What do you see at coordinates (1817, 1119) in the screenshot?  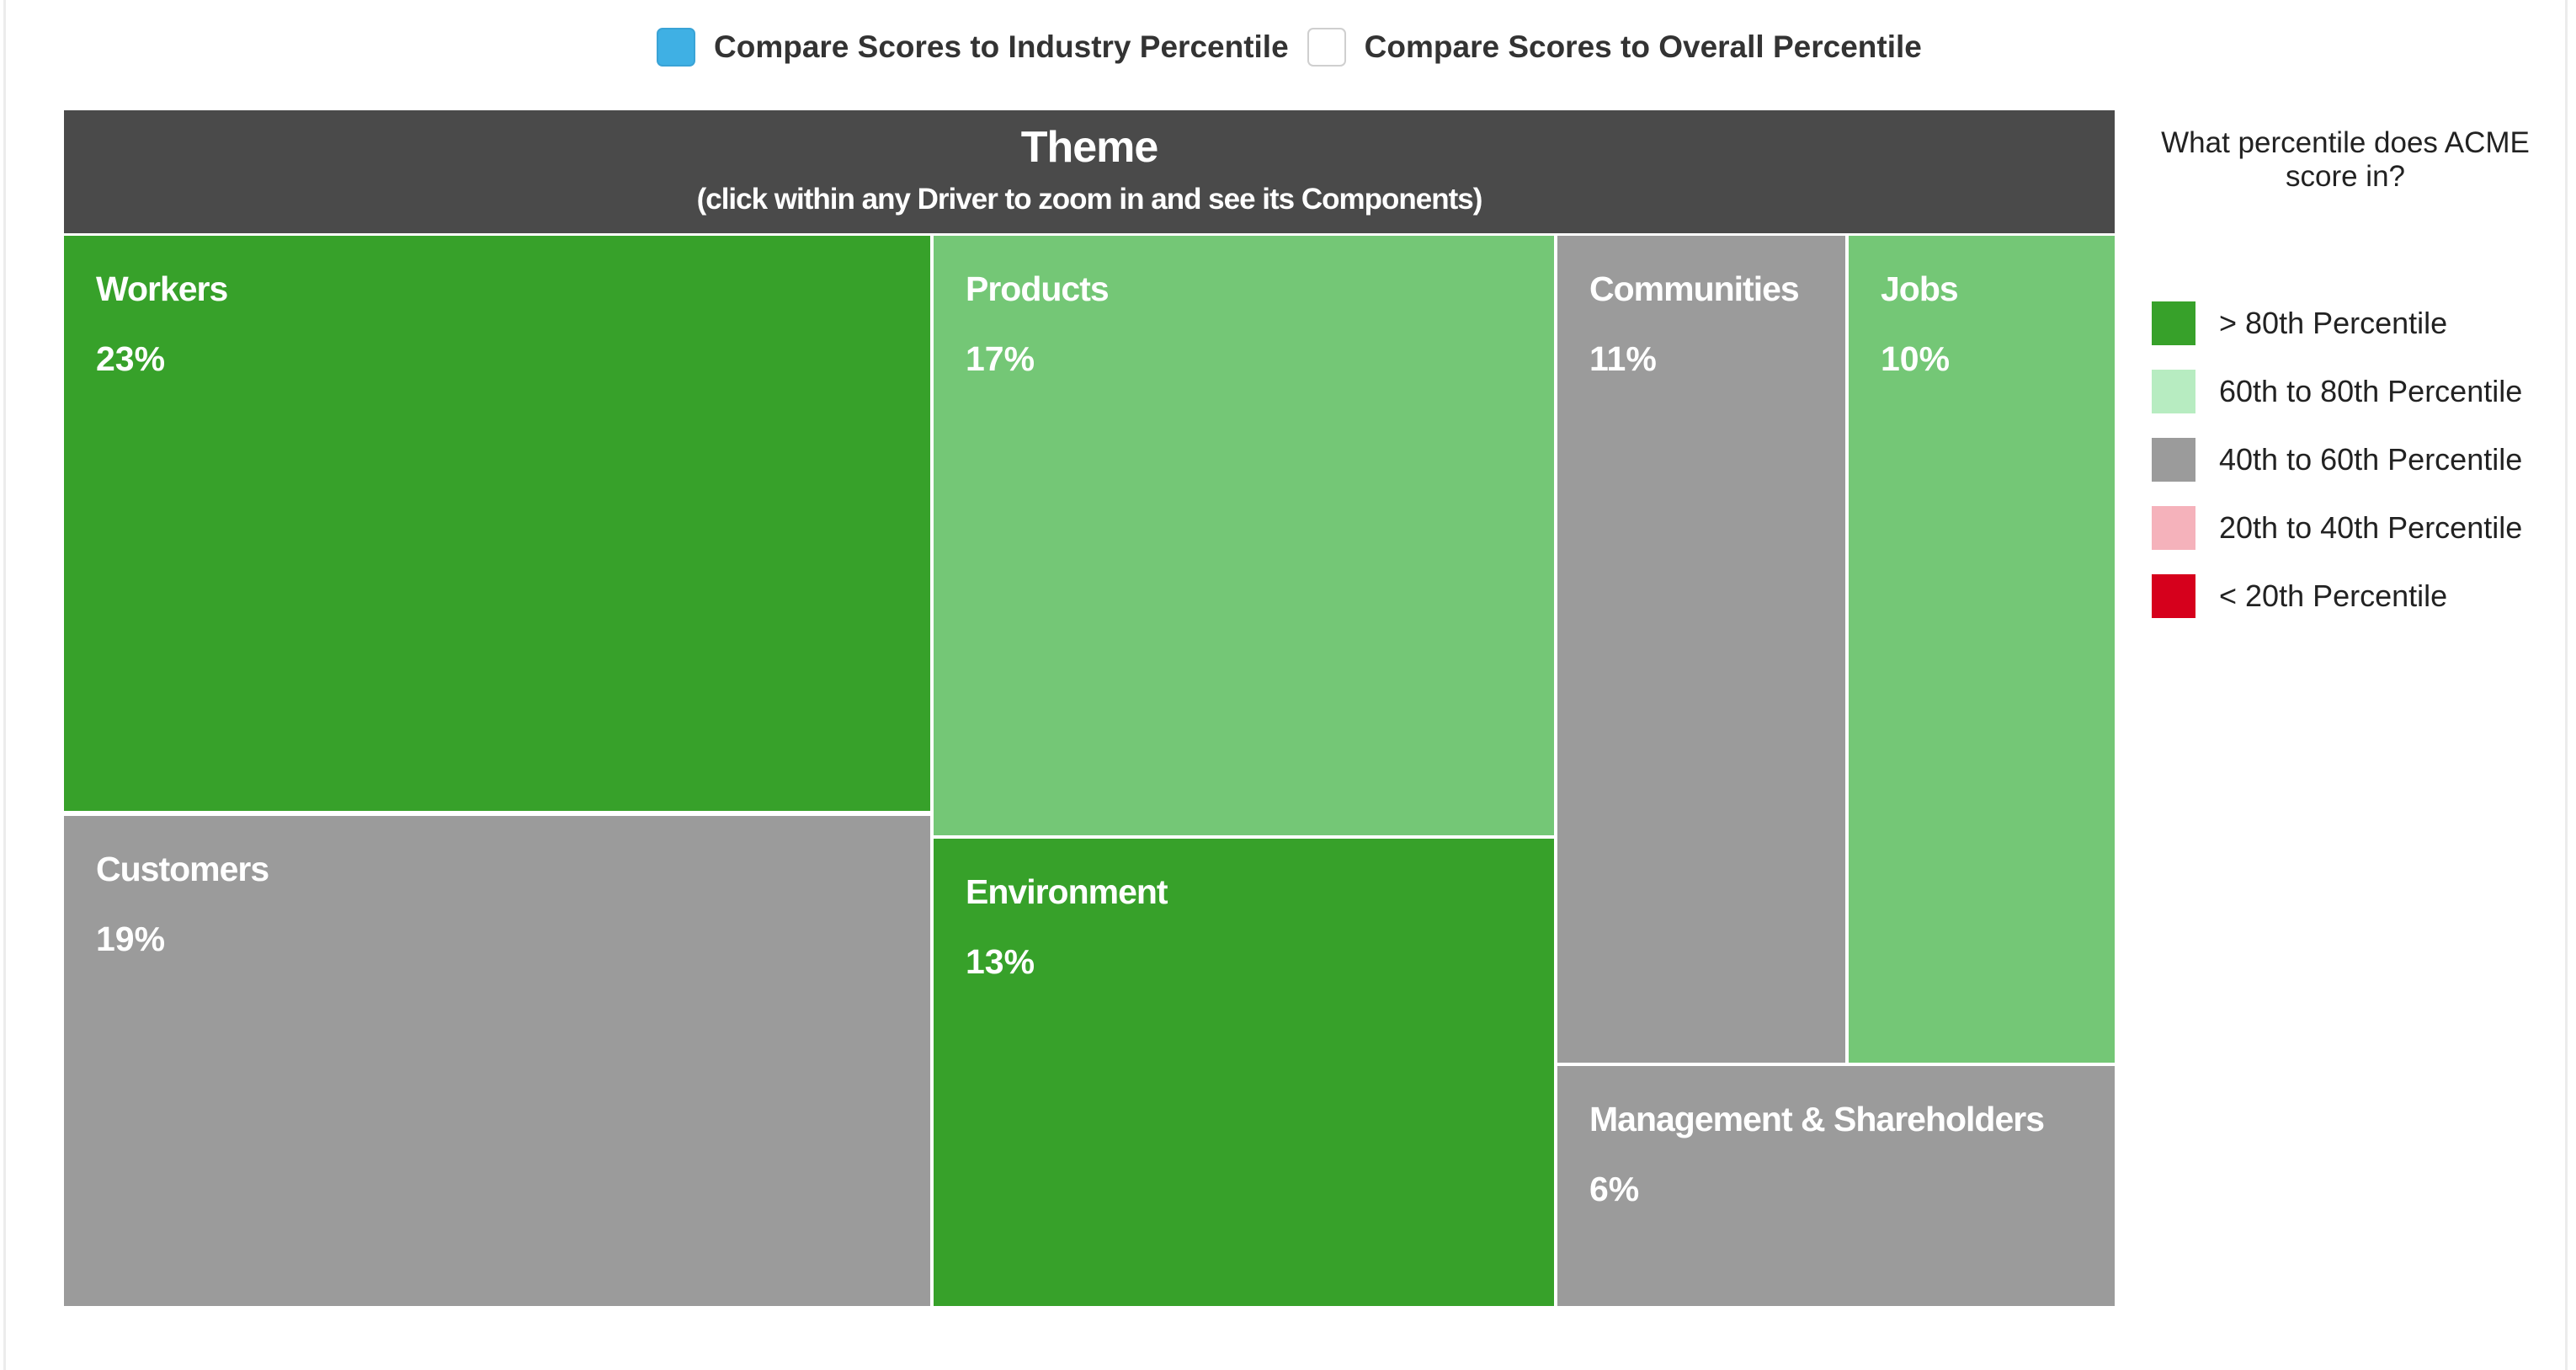 I see `tile-name: Management & Shareholders` at bounding box center [1817, 1119].